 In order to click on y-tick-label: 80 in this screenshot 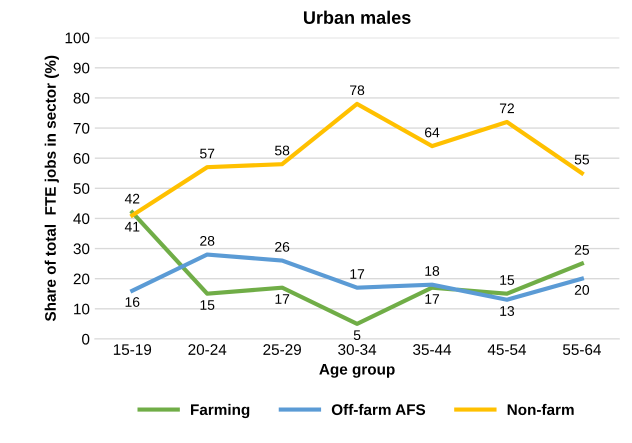, I will do `click(82, 98)`.